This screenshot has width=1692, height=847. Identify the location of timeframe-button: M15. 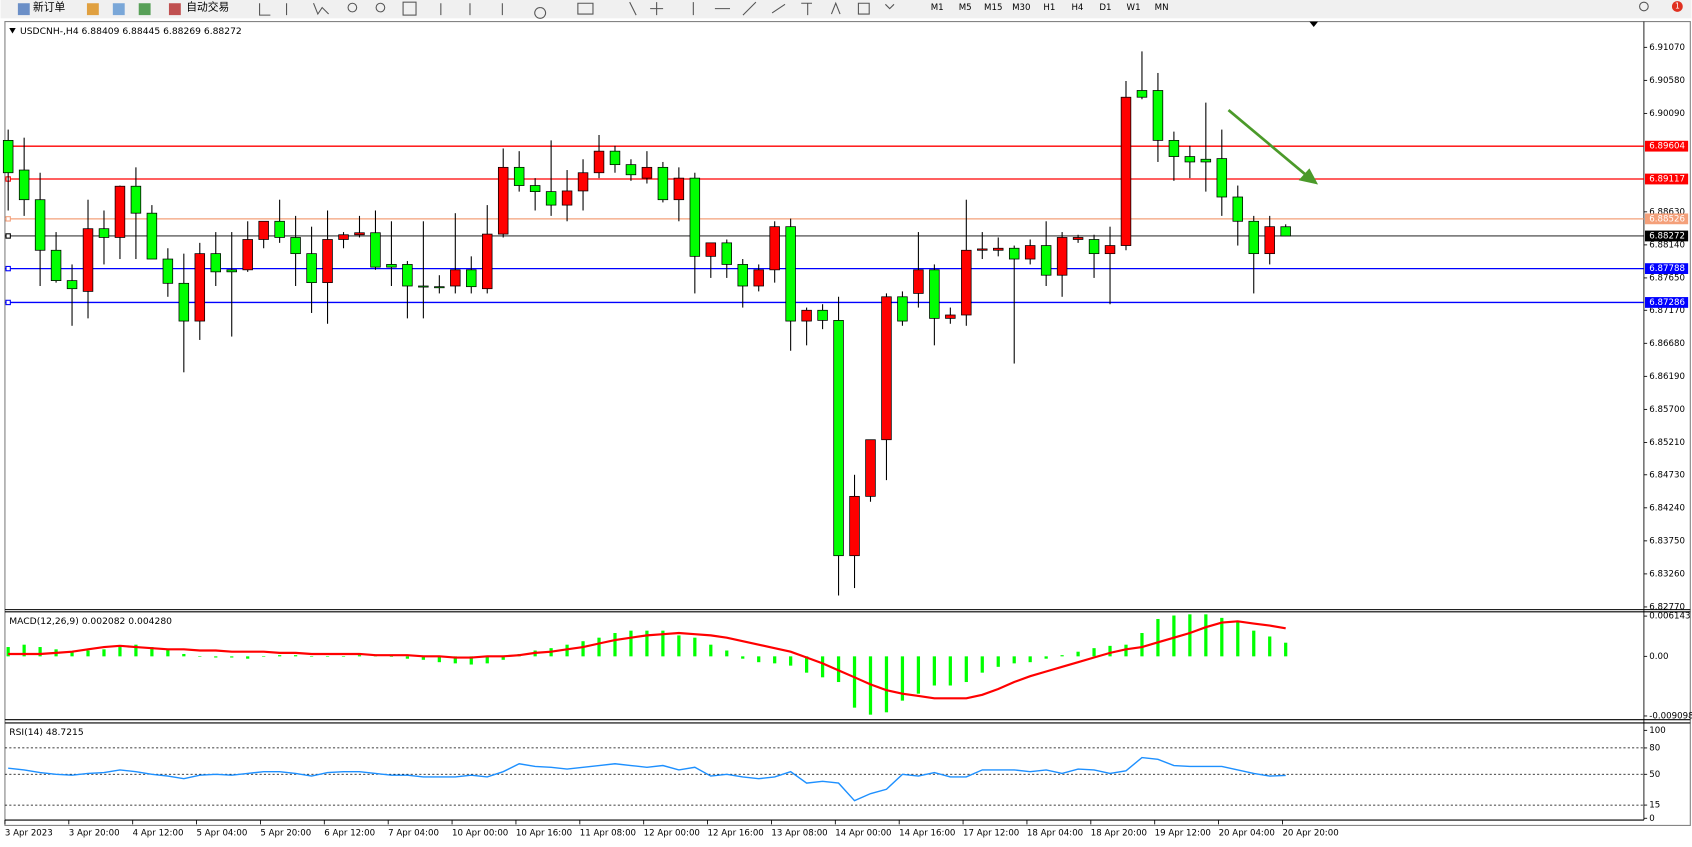
(993, 8).